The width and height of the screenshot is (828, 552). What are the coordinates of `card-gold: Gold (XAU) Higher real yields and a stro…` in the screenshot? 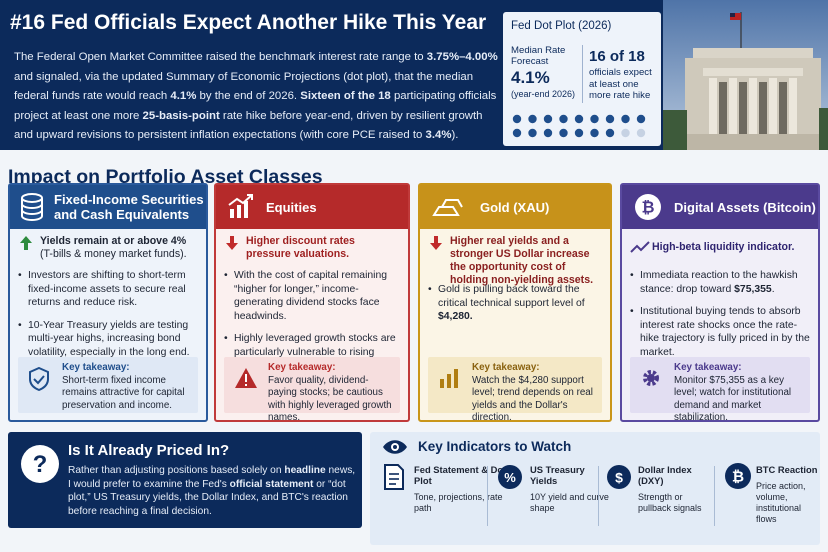 It's located at (515, 303).